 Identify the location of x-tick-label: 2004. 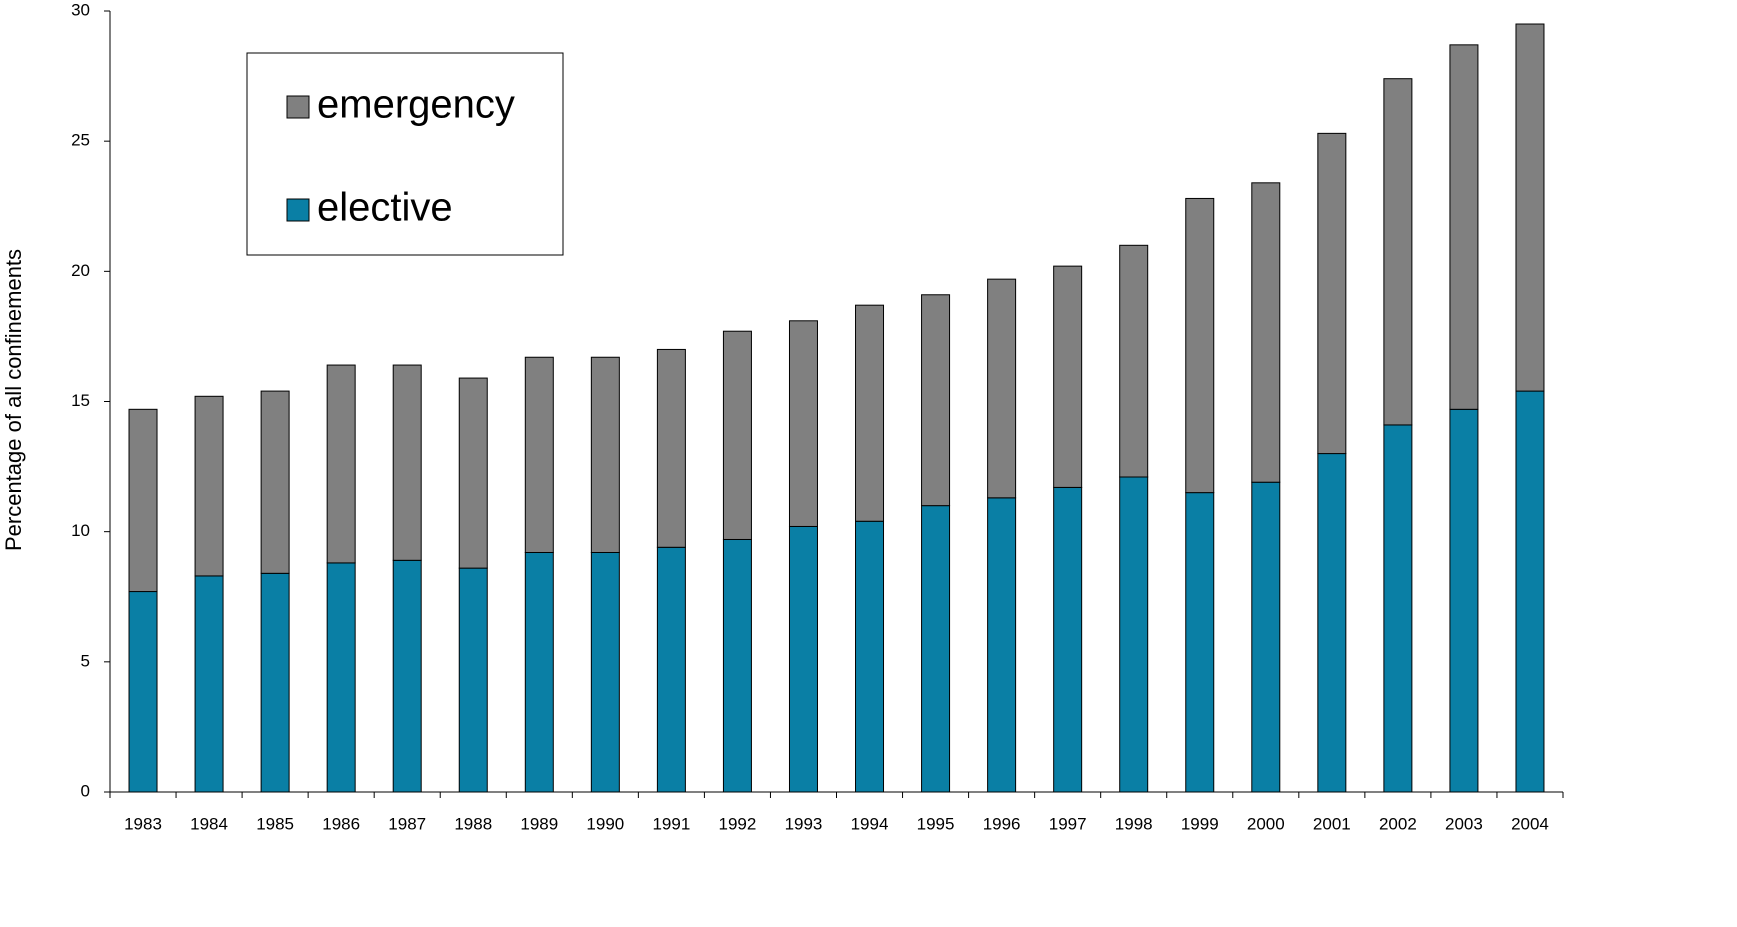
(1530, 823).